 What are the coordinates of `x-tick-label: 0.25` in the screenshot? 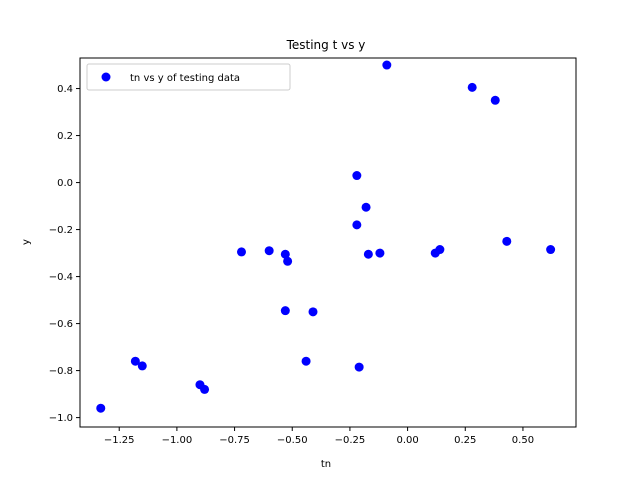 It's located at (465, 440).